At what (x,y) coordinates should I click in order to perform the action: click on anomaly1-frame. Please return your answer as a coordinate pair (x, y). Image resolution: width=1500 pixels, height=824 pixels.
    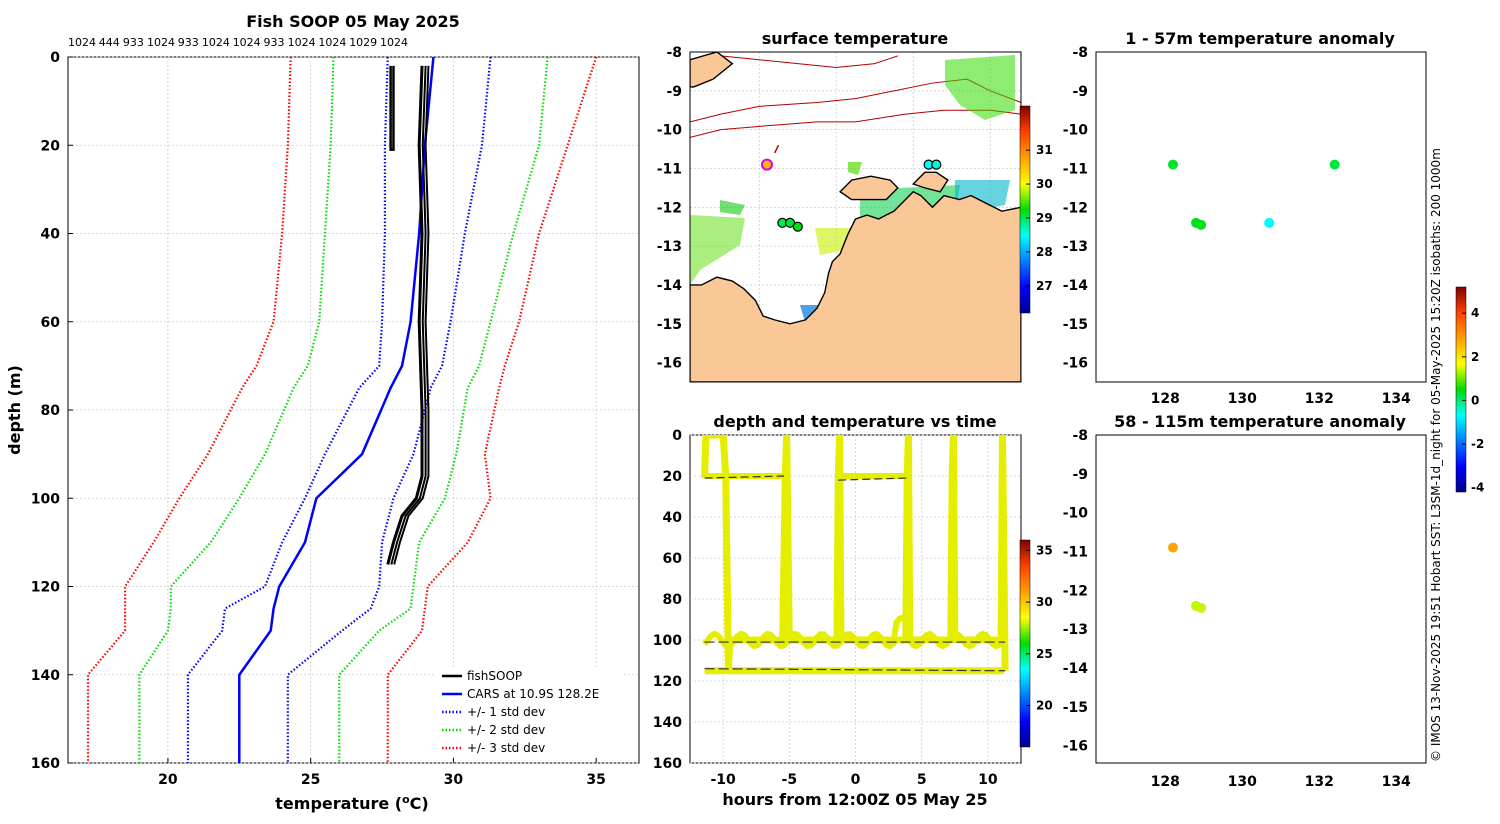
    Looking at the image, I should click on (1261, 217).